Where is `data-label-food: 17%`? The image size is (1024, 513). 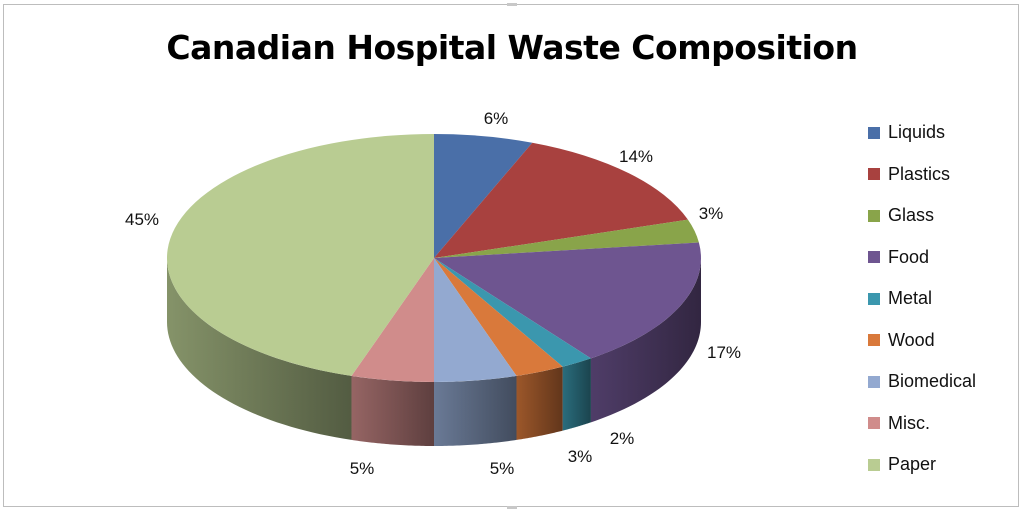
data-label-food: 17% is located at coordinates (724, 352).